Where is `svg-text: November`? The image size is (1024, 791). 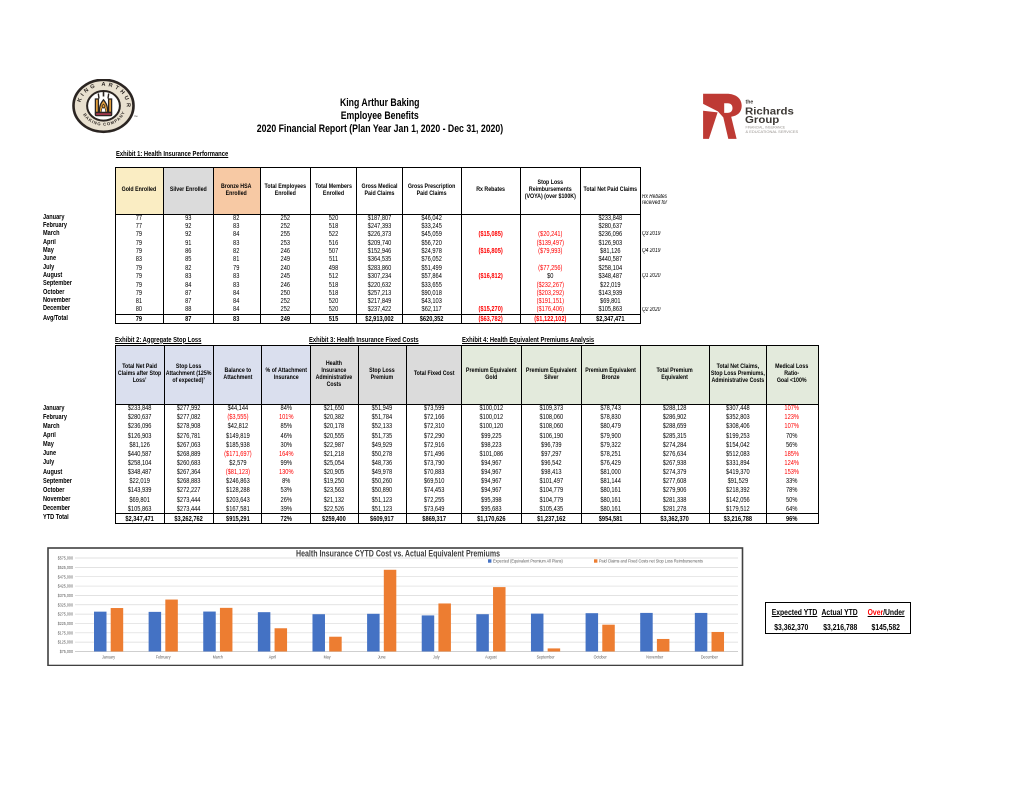
svg-text: November is located at coordinates (654, 656).